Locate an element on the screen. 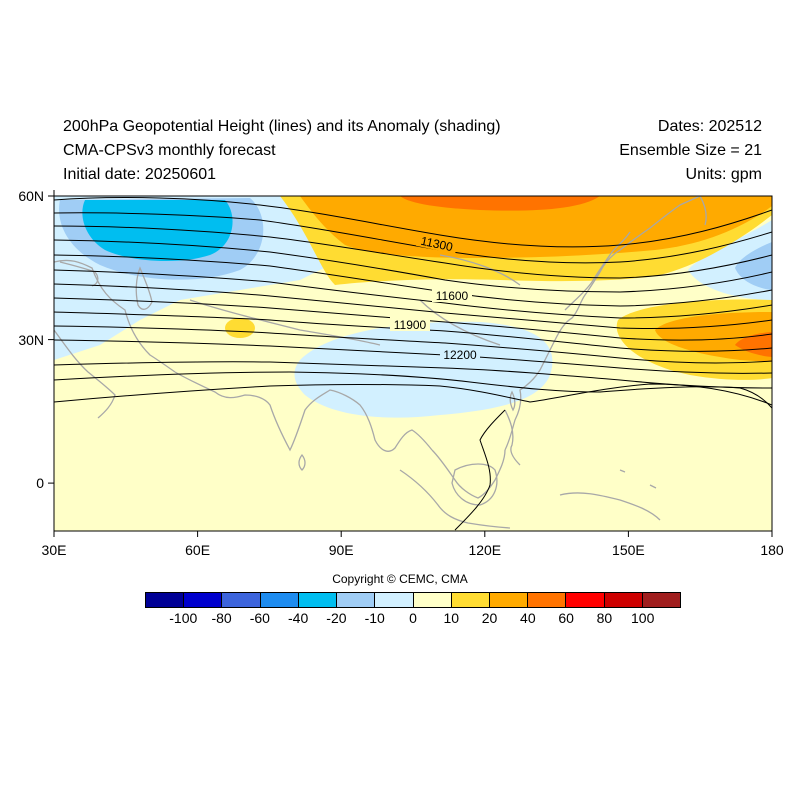 The height and width of the screenshot is (800, 800). x-tick-60e: 60E is located at coordinates (197, 550).